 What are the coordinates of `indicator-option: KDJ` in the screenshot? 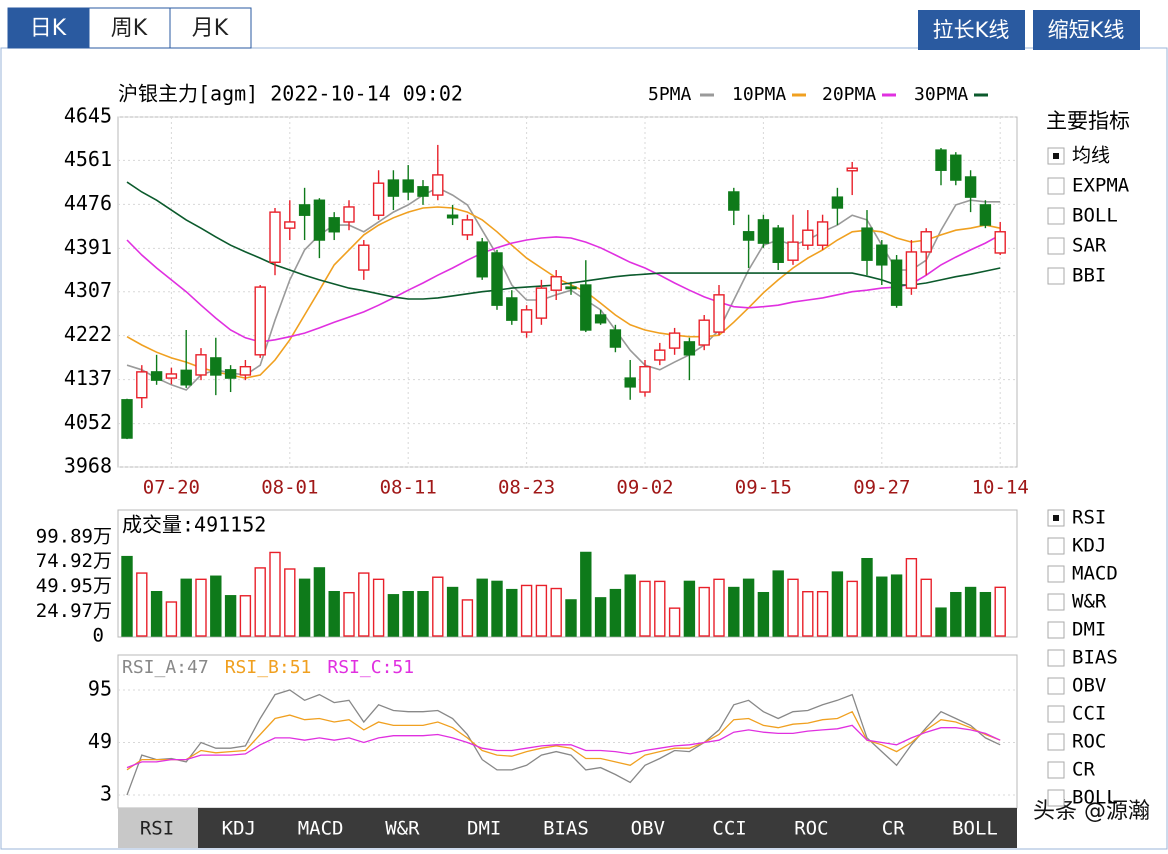 It's located at (1089, 546).